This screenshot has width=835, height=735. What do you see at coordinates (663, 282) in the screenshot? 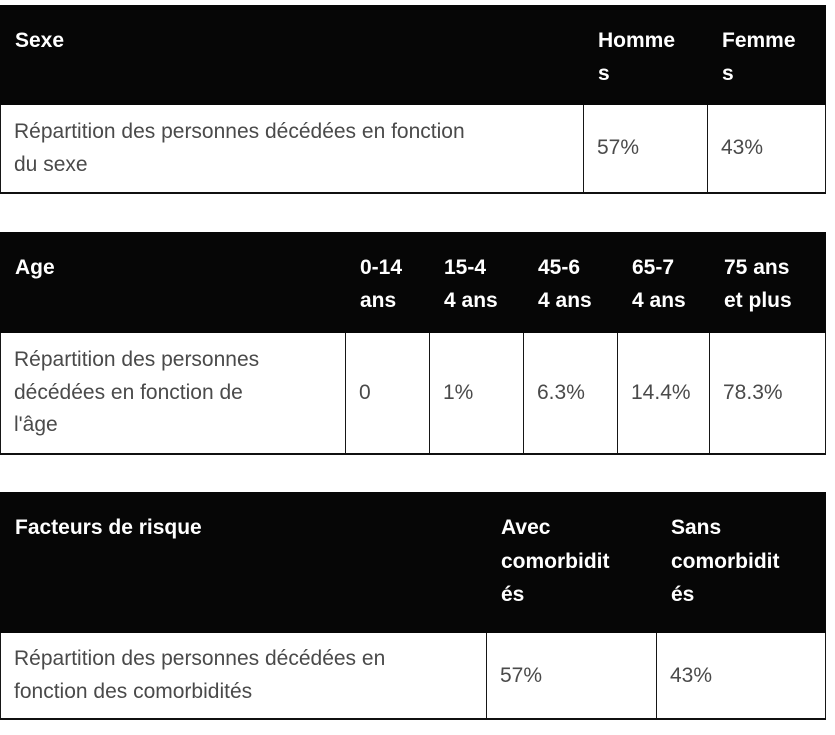
I see `table-age-header-65-74: 65-7 4 ans` at bounding box center [663, 282].